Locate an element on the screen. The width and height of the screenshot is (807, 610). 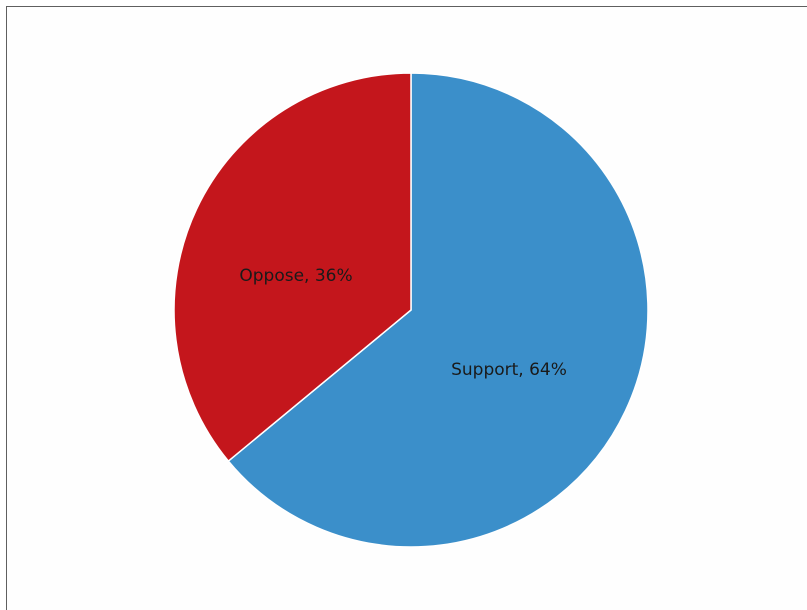
slice-label-oppose: Oppose, 36% is located at coordinates (295, 276).